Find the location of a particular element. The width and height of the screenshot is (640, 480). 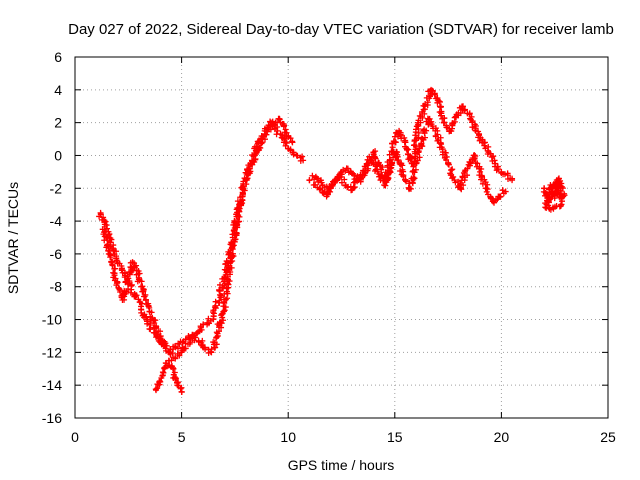

x-tick-label: 10 is located at coordinates (288, 437).